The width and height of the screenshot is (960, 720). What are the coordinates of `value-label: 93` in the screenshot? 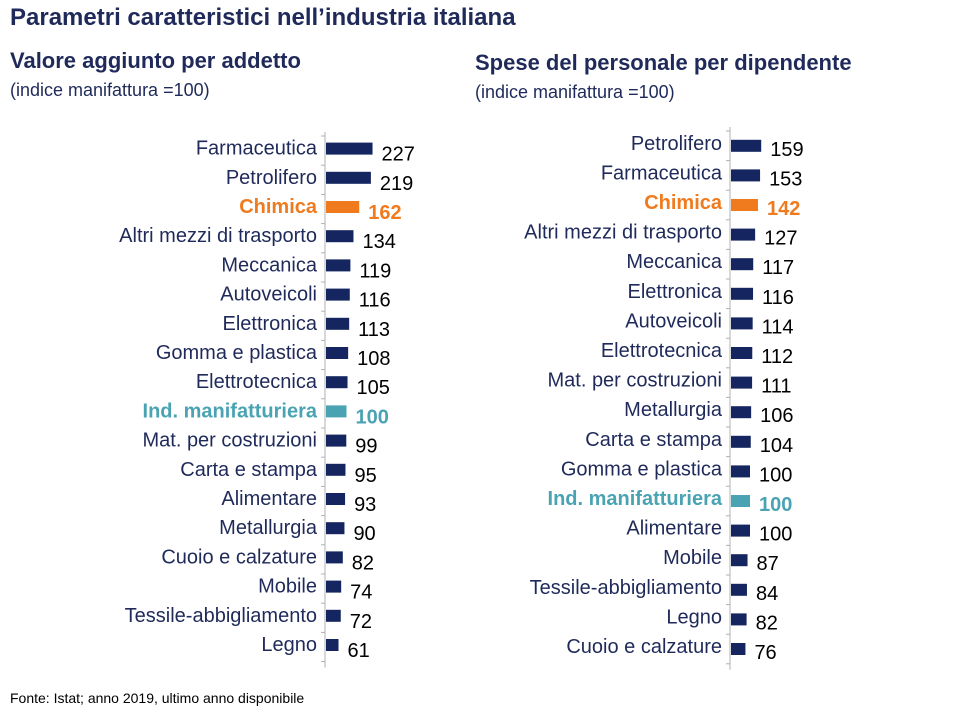 It's located at (365, 505).